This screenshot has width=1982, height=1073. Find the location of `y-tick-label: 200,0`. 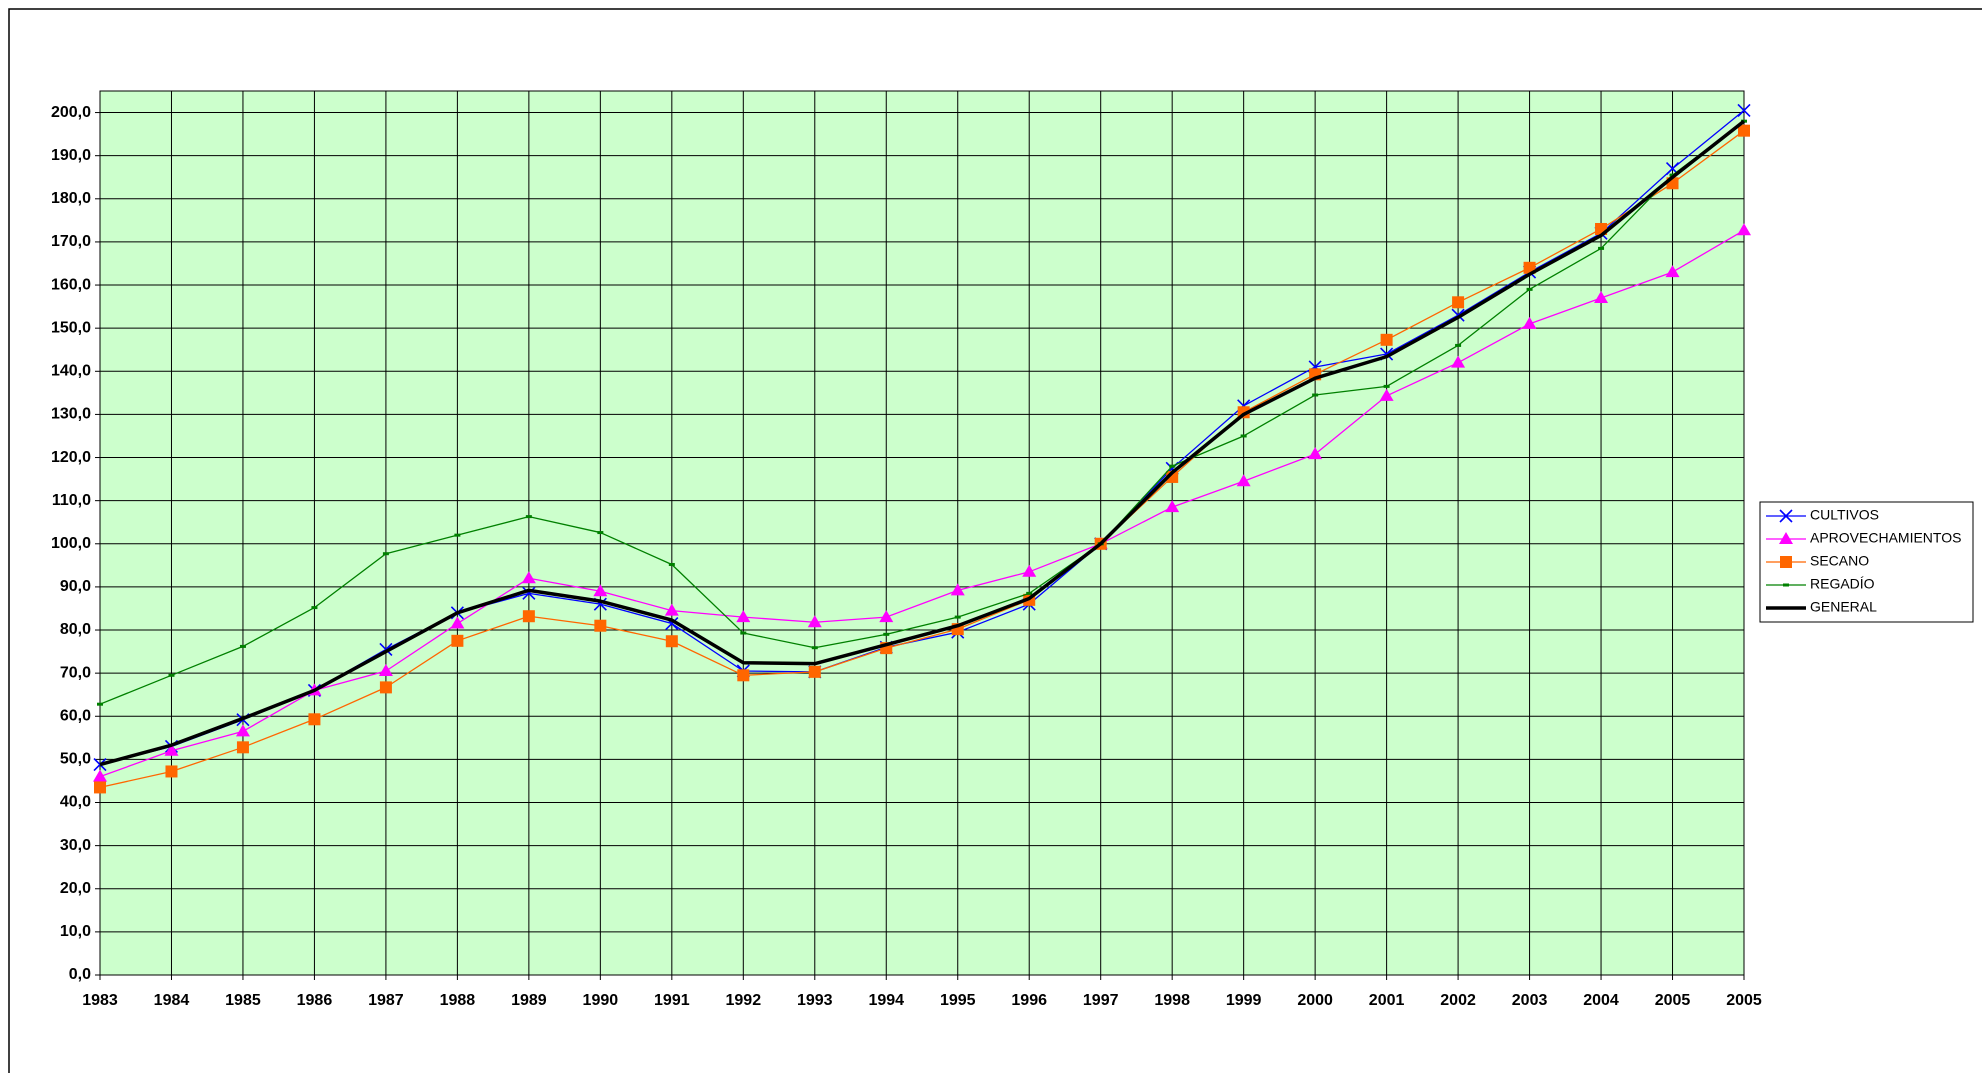

y-tick-label: 200,0 is located at coordinates (71, 112).